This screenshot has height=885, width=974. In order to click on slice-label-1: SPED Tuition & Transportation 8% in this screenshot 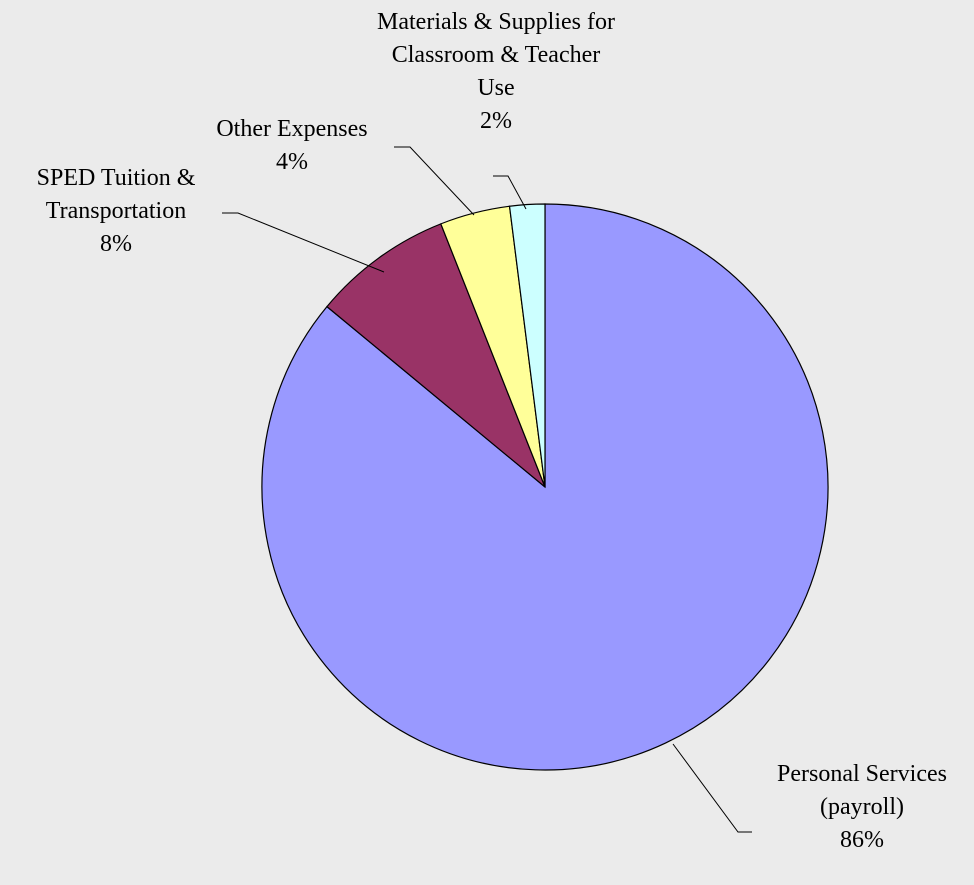, I will do `click(116, 211)`.